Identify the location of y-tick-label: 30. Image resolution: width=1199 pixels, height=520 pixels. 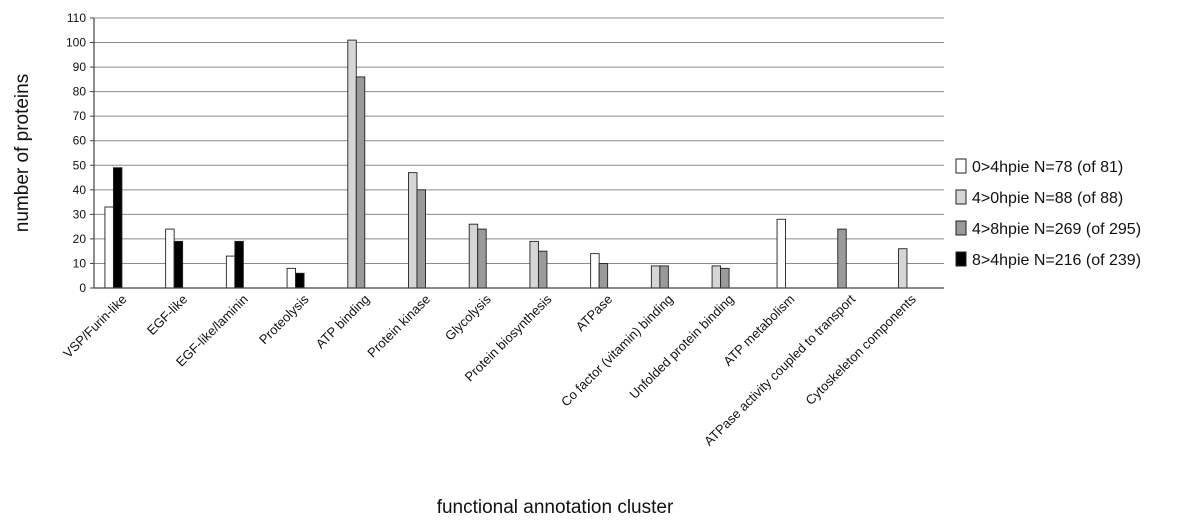
(80, 214).